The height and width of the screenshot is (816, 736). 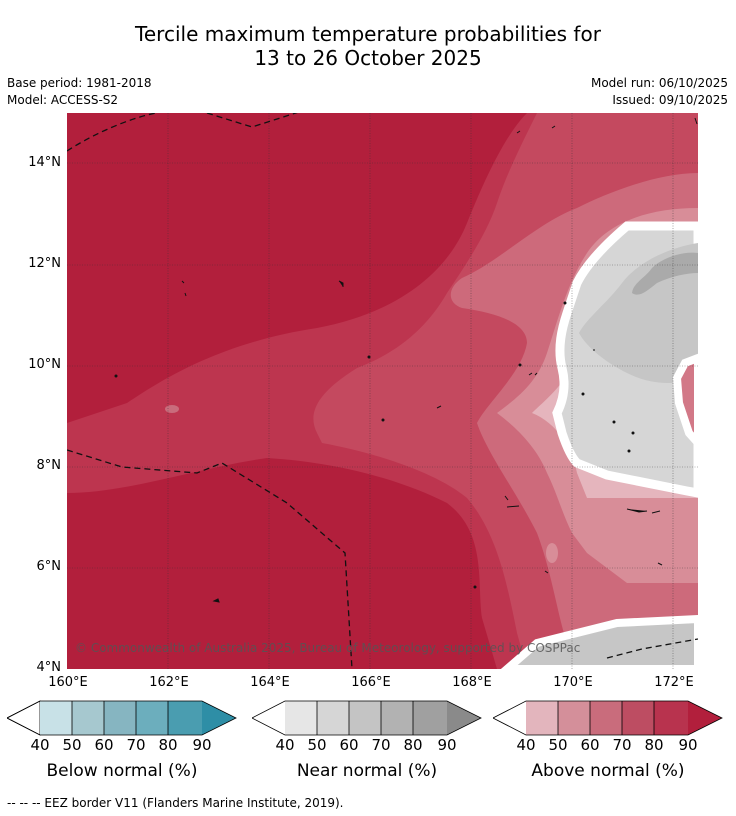 What do you see at coordinates (79, 83) in the screenshot?
I see `base-period: Base period: 1981-2018` at bounding box center [79, 83].